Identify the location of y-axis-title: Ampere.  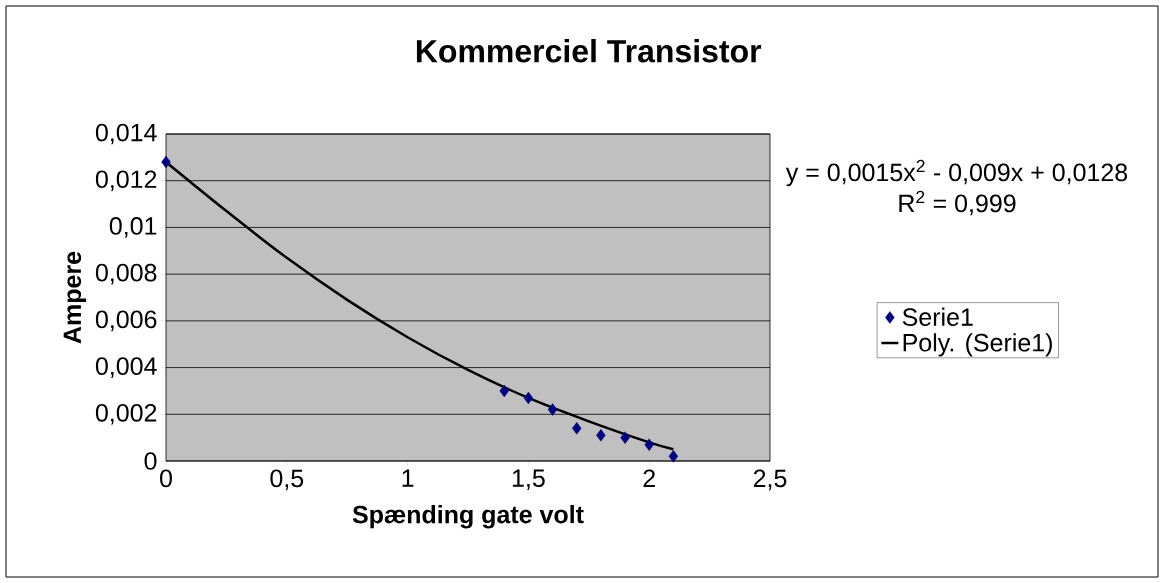
(75, 297).